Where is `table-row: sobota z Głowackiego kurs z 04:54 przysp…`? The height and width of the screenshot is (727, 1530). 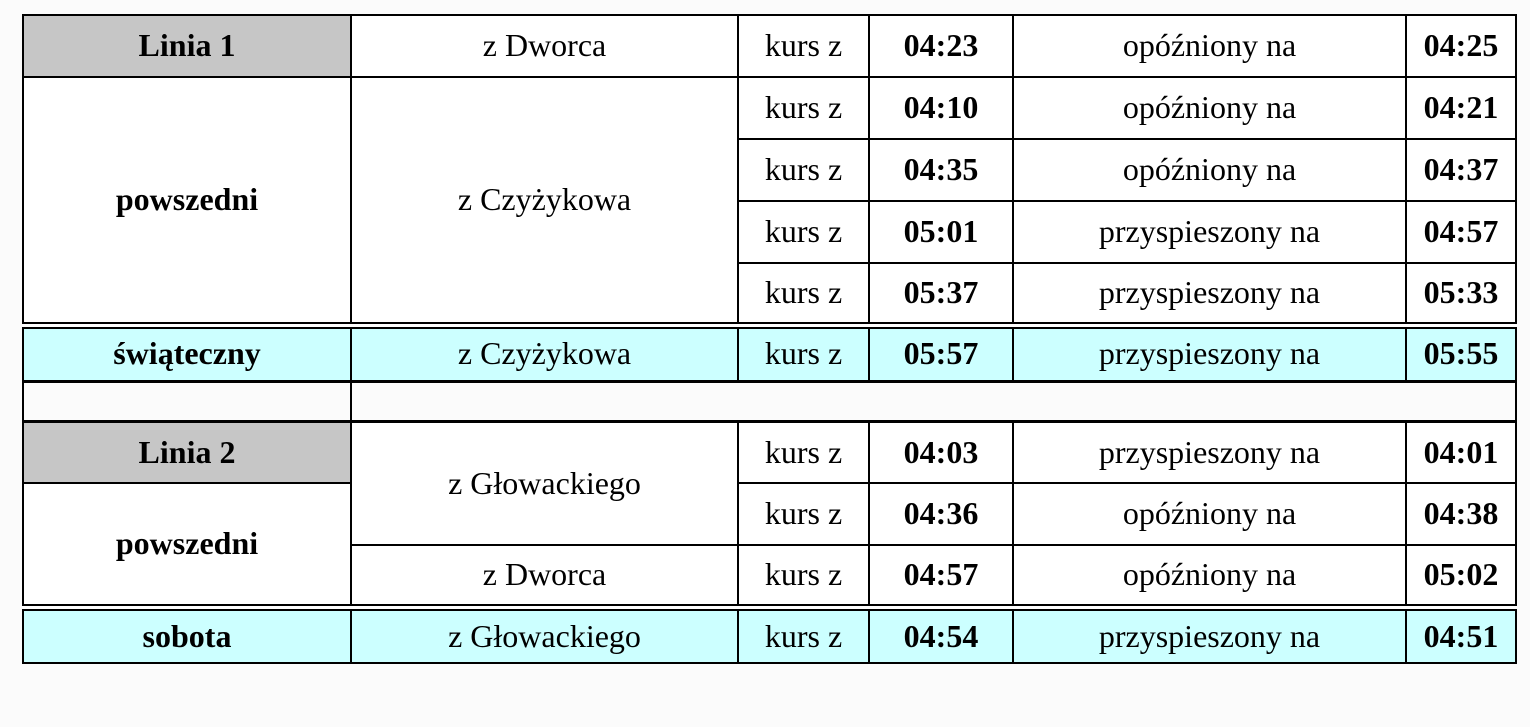
table-row: sobota z Głowackiego kurs z 04:54 przysp… is located at coordinates (769, 633).